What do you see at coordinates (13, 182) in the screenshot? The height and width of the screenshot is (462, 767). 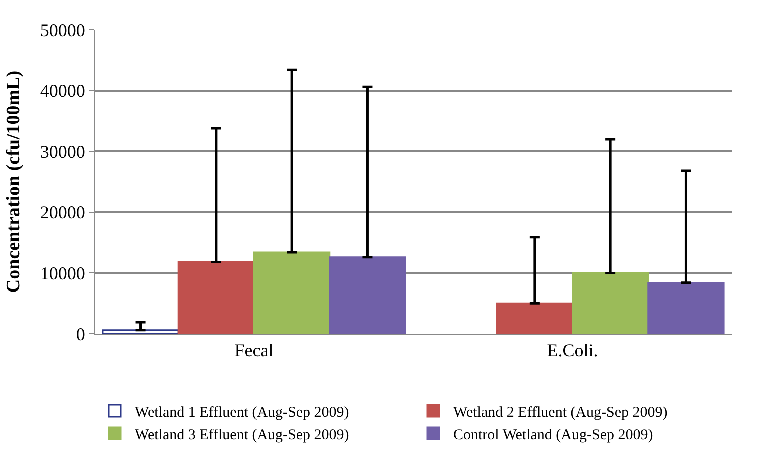 I see `y-axis-title: Concentration (cfu/100mL)` at bounding box center [13, 182].